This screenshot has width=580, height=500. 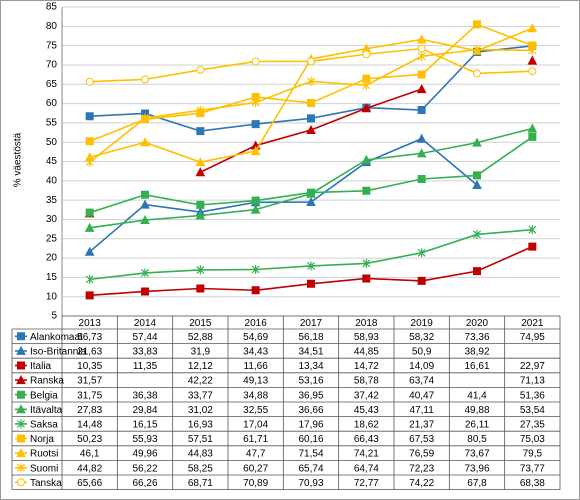 What do you see at coordinates (255, 381) in the screenshot?
I see `table-cell: 49,13` at bounding box center [255, 381].